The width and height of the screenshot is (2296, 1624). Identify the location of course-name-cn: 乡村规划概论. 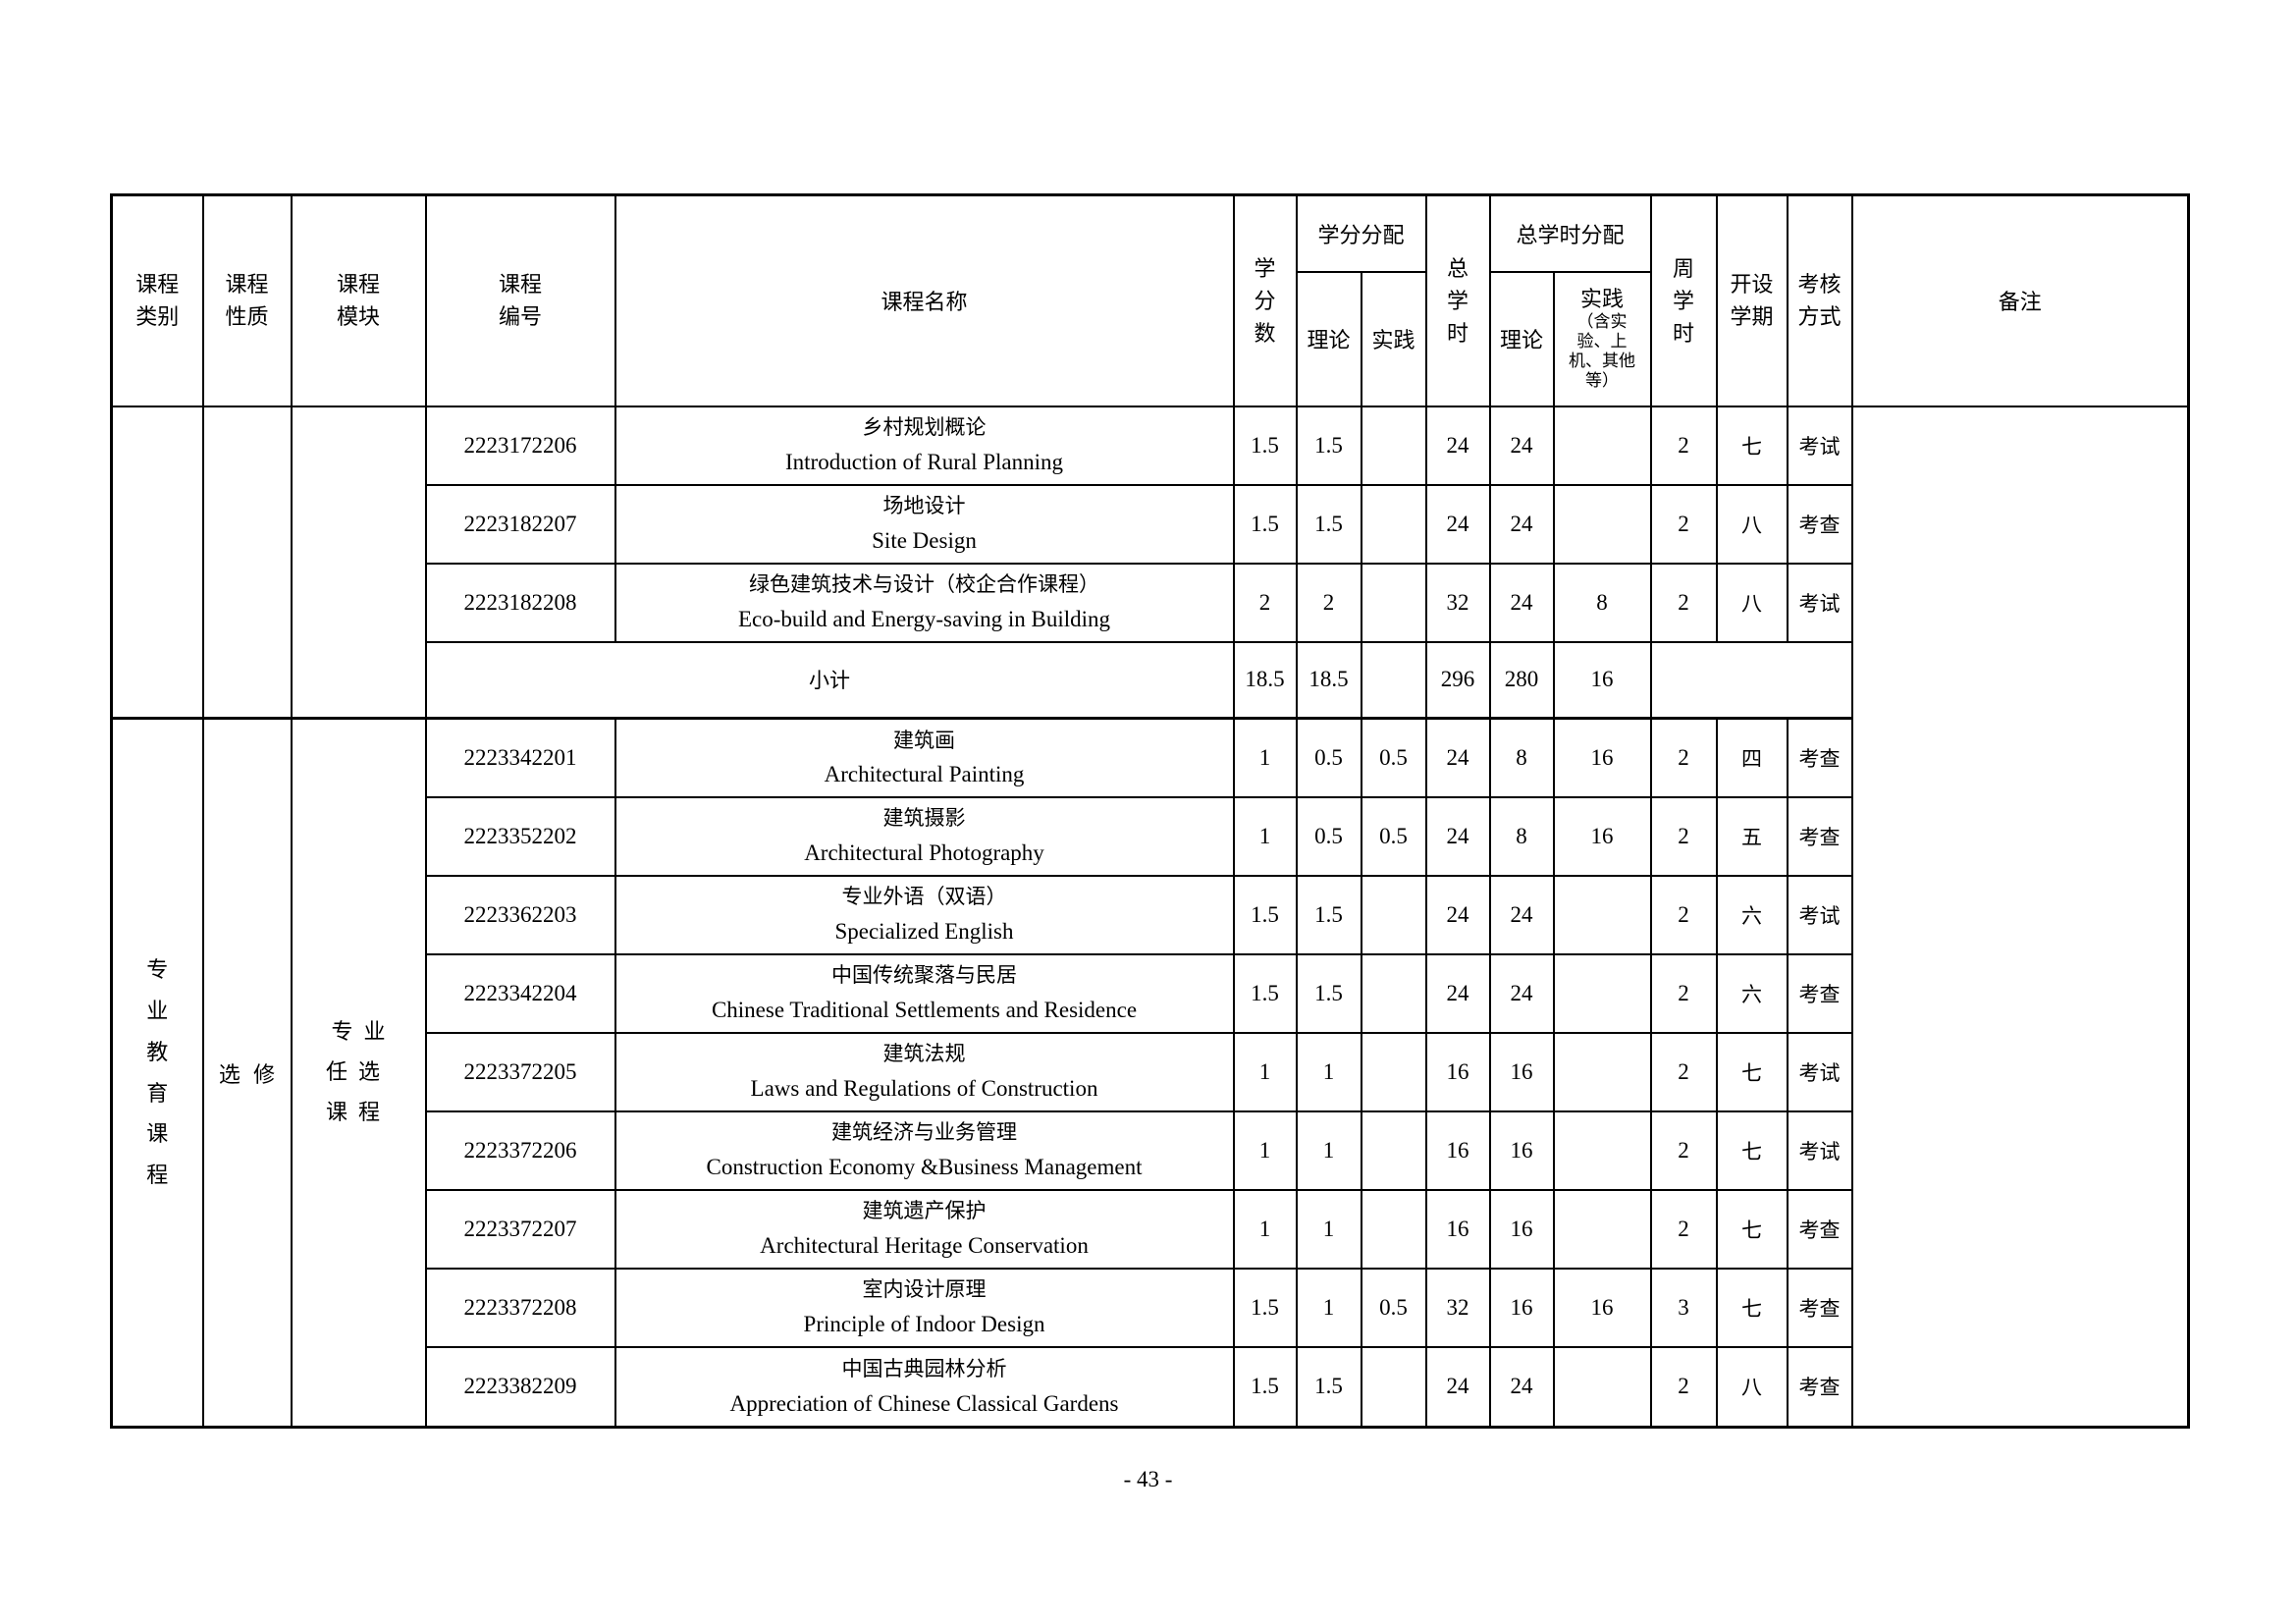
(924, 427).